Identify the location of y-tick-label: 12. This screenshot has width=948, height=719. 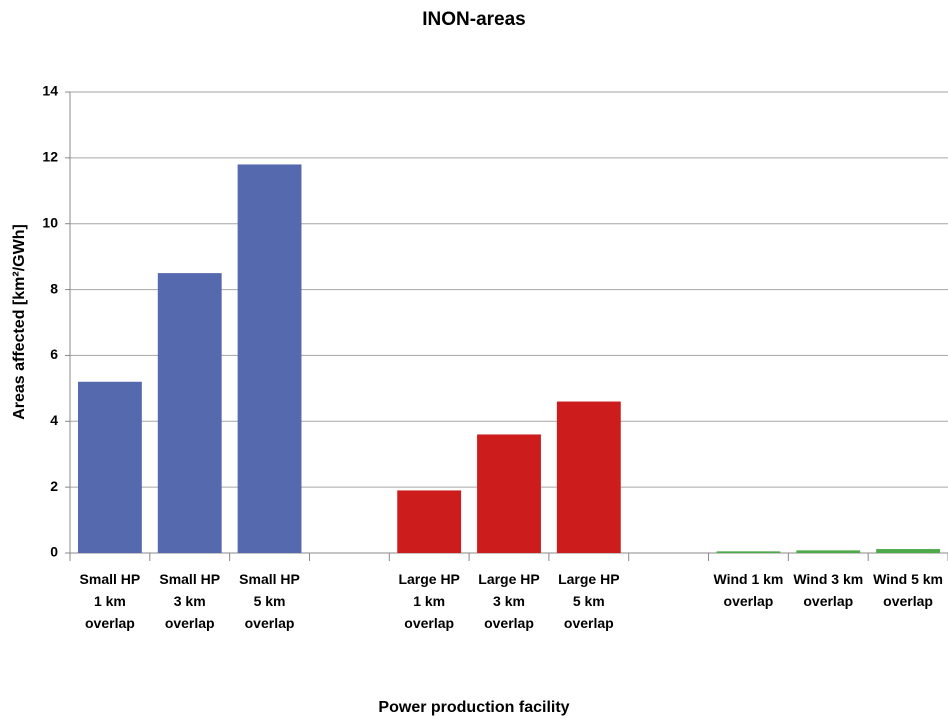
(50, 157).